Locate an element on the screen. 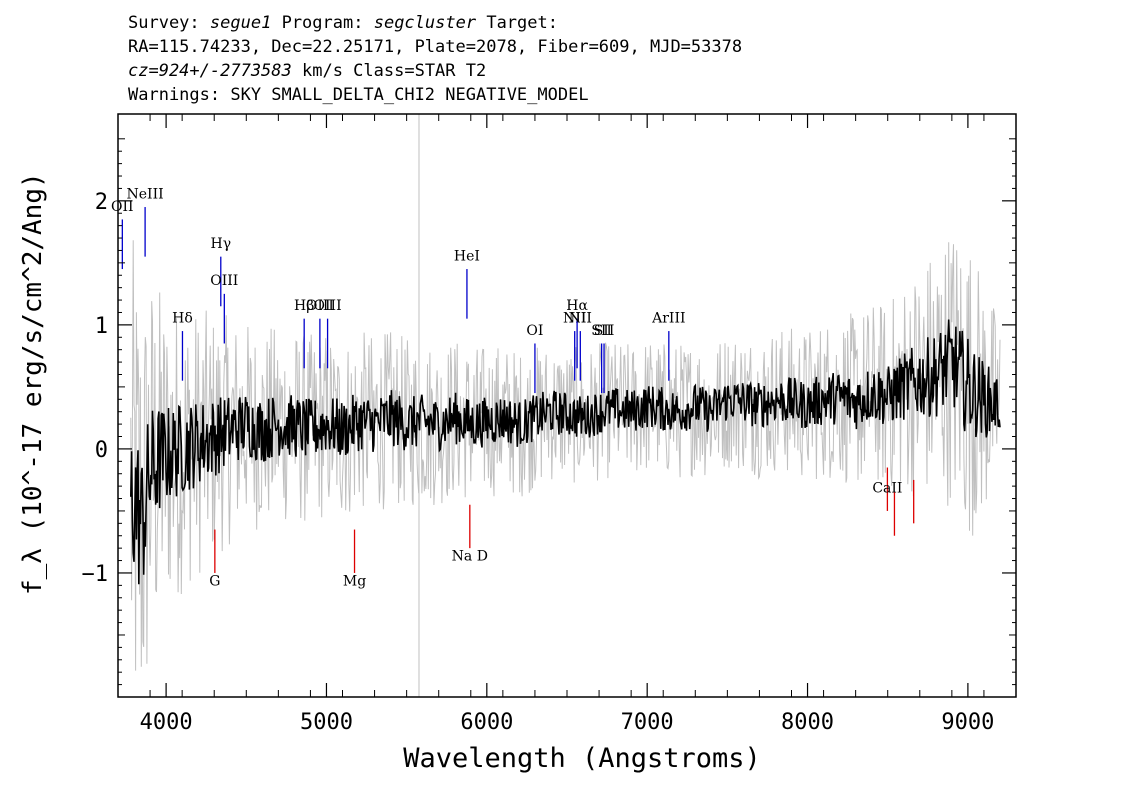 The width and height of the screenshot is (1134, 810). y-tick-label: 2 is located at coordinates (101, 202).